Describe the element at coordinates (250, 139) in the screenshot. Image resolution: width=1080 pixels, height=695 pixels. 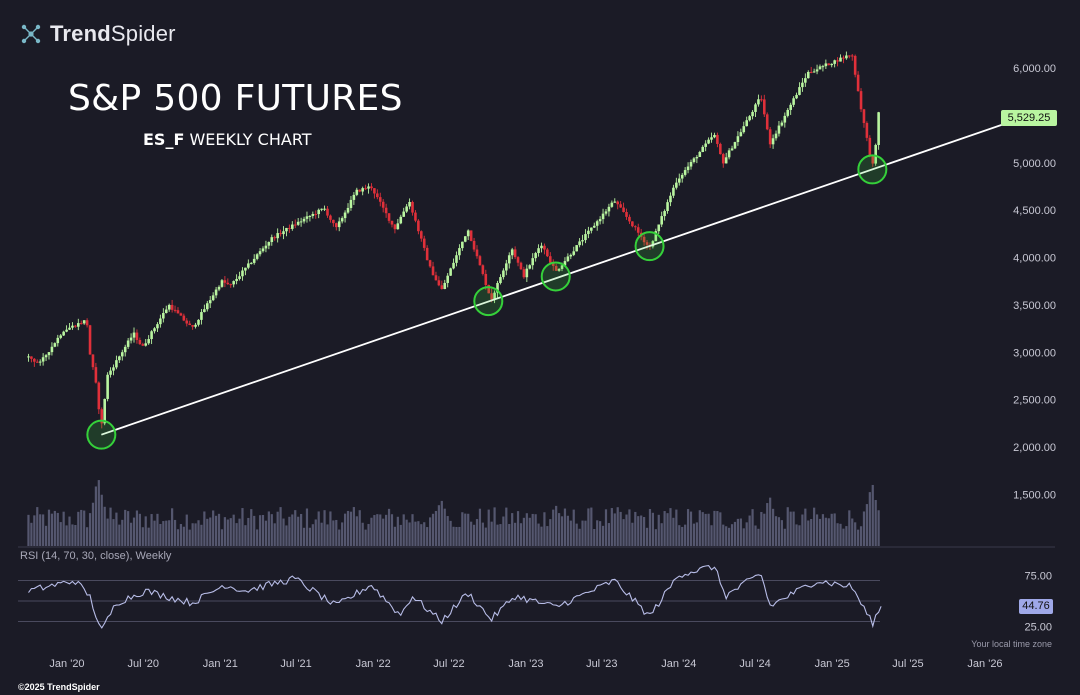
I see `subtitle-text: WEEKLY CHART` at that location.